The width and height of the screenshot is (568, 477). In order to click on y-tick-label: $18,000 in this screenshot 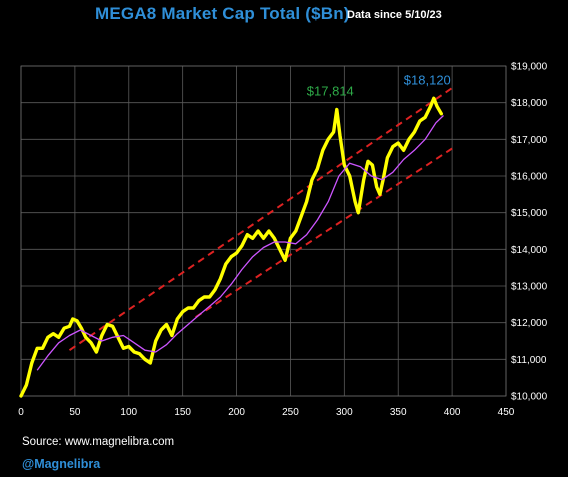, I will do `click(529, 103)`.